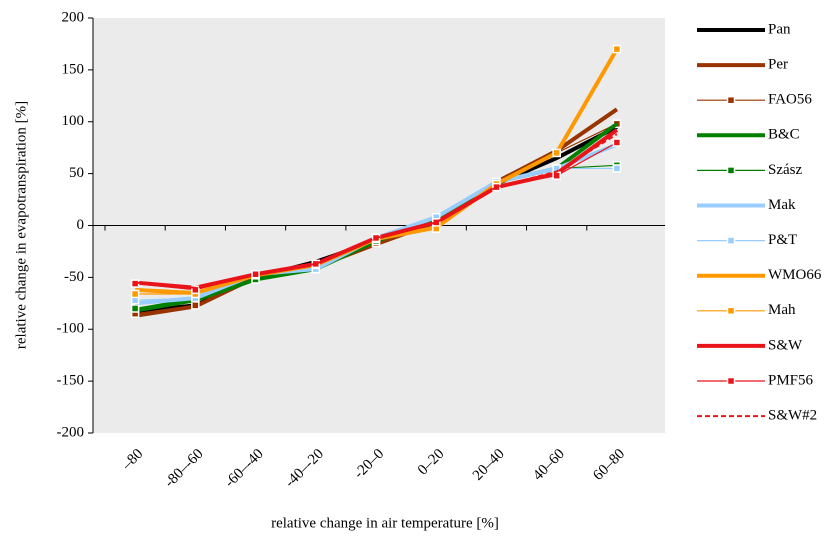  What do you see at coordinates (792, 416) in the screenshot?
I see `legend-label: S&W#2` at bounding box center [792, 416].